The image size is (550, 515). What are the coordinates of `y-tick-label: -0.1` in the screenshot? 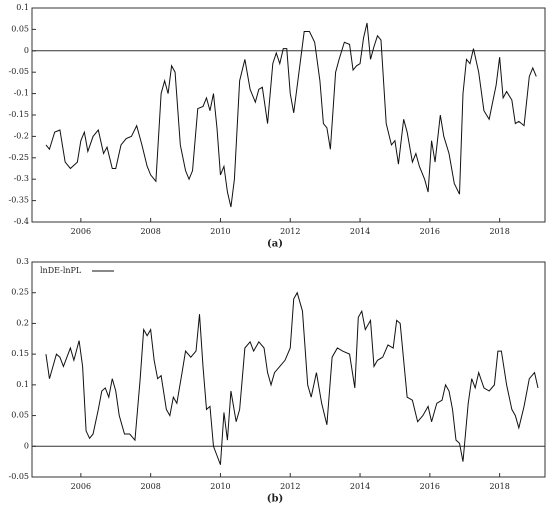 It's located at (21, 93).